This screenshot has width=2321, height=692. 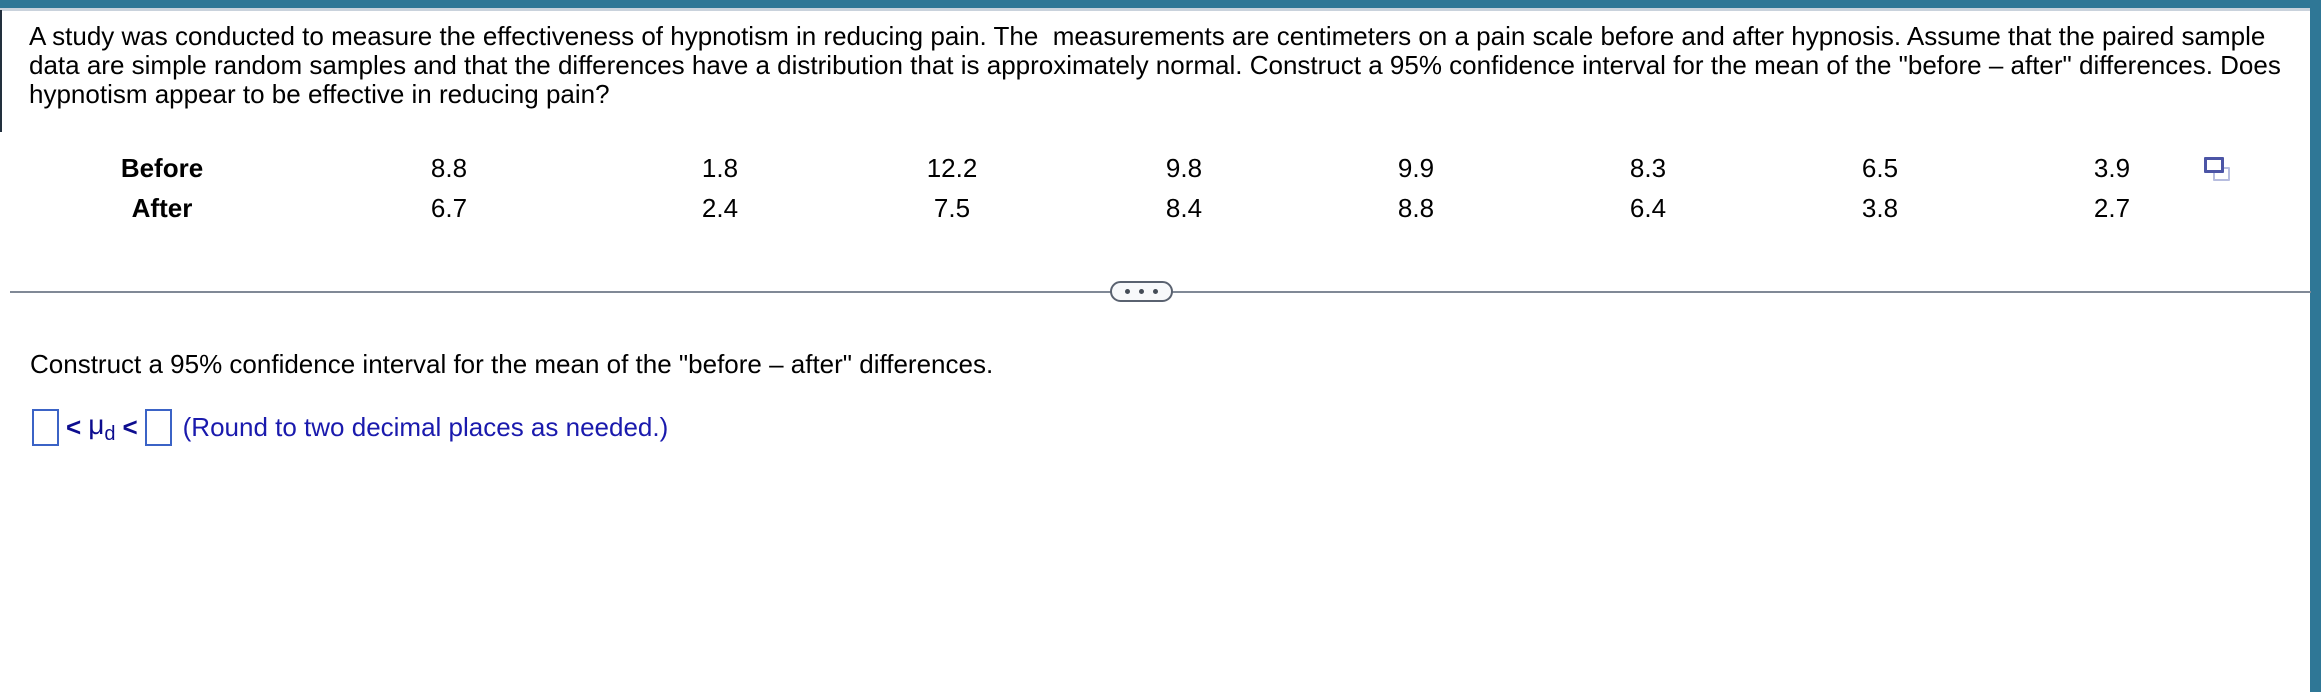 What do you see at coordinates (162, 167) in the screenshot?
I see `row-label-before: Before` at bounding box center [162, 167].